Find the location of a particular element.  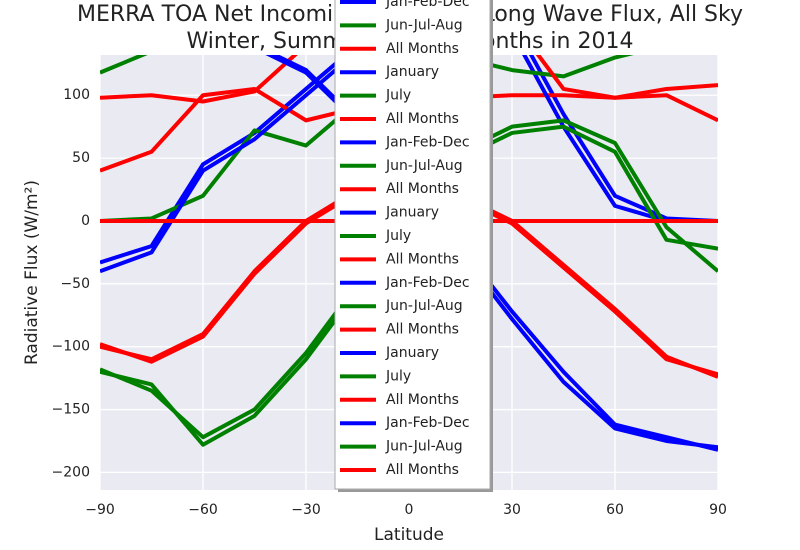

y-tick-label: 50 is located at coordinates (81, 158).